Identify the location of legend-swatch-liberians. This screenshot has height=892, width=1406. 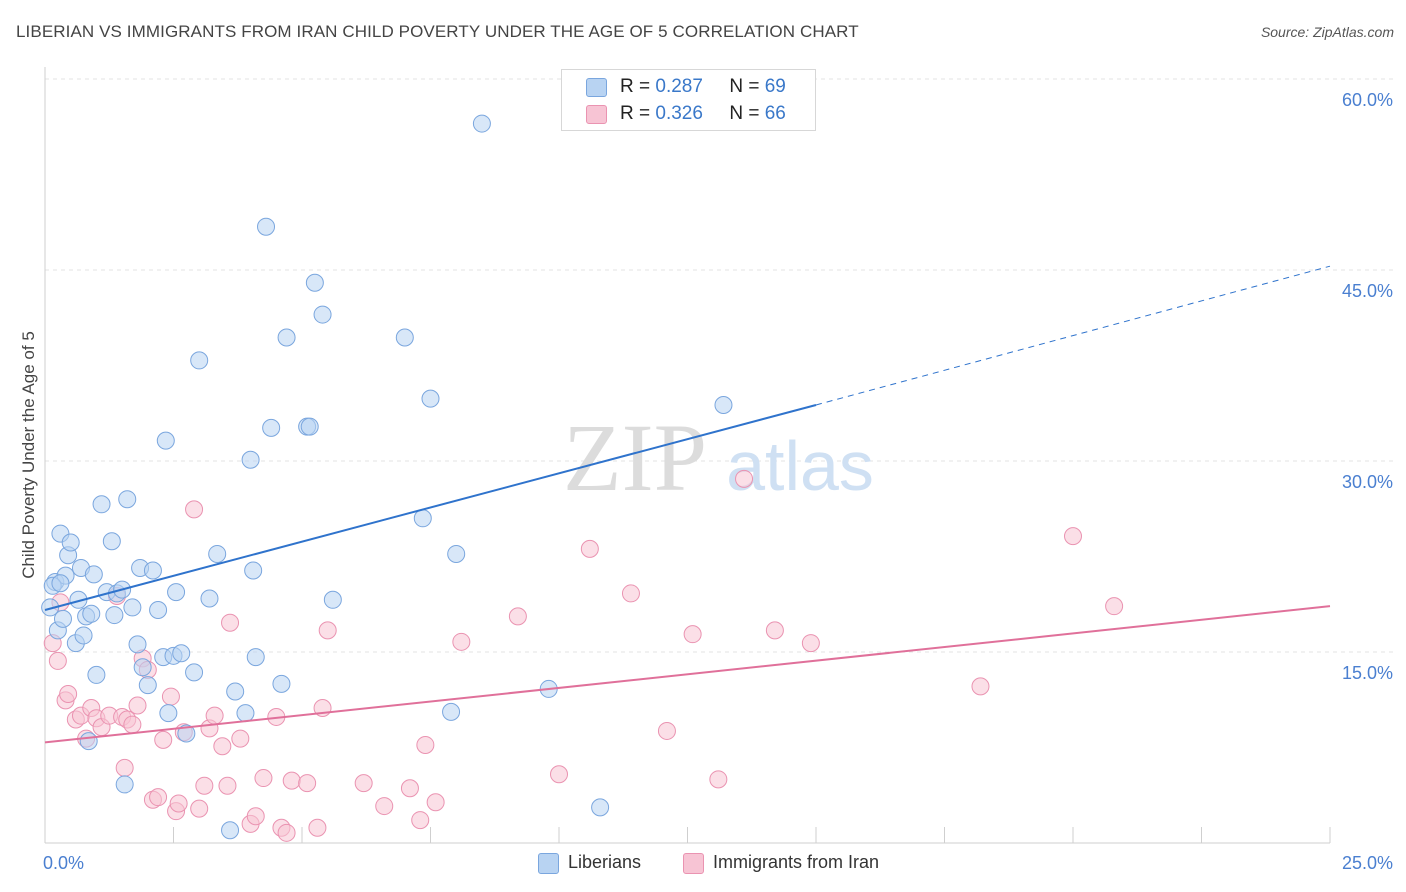
(596, 87).